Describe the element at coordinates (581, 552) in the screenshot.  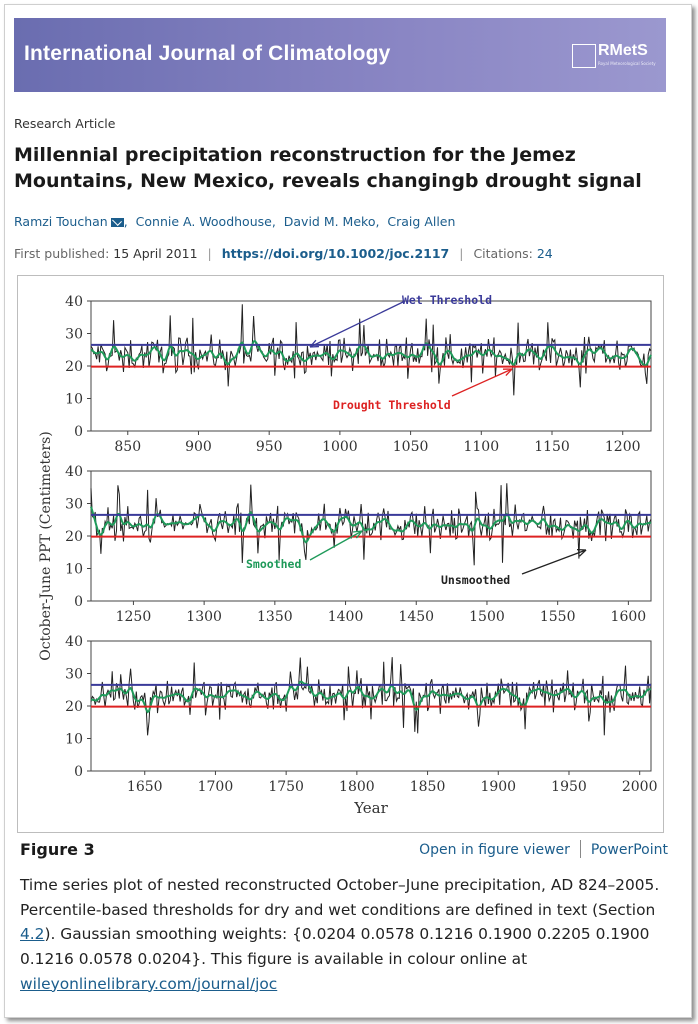
I see `unsmoothed-arrow-head` at that location.